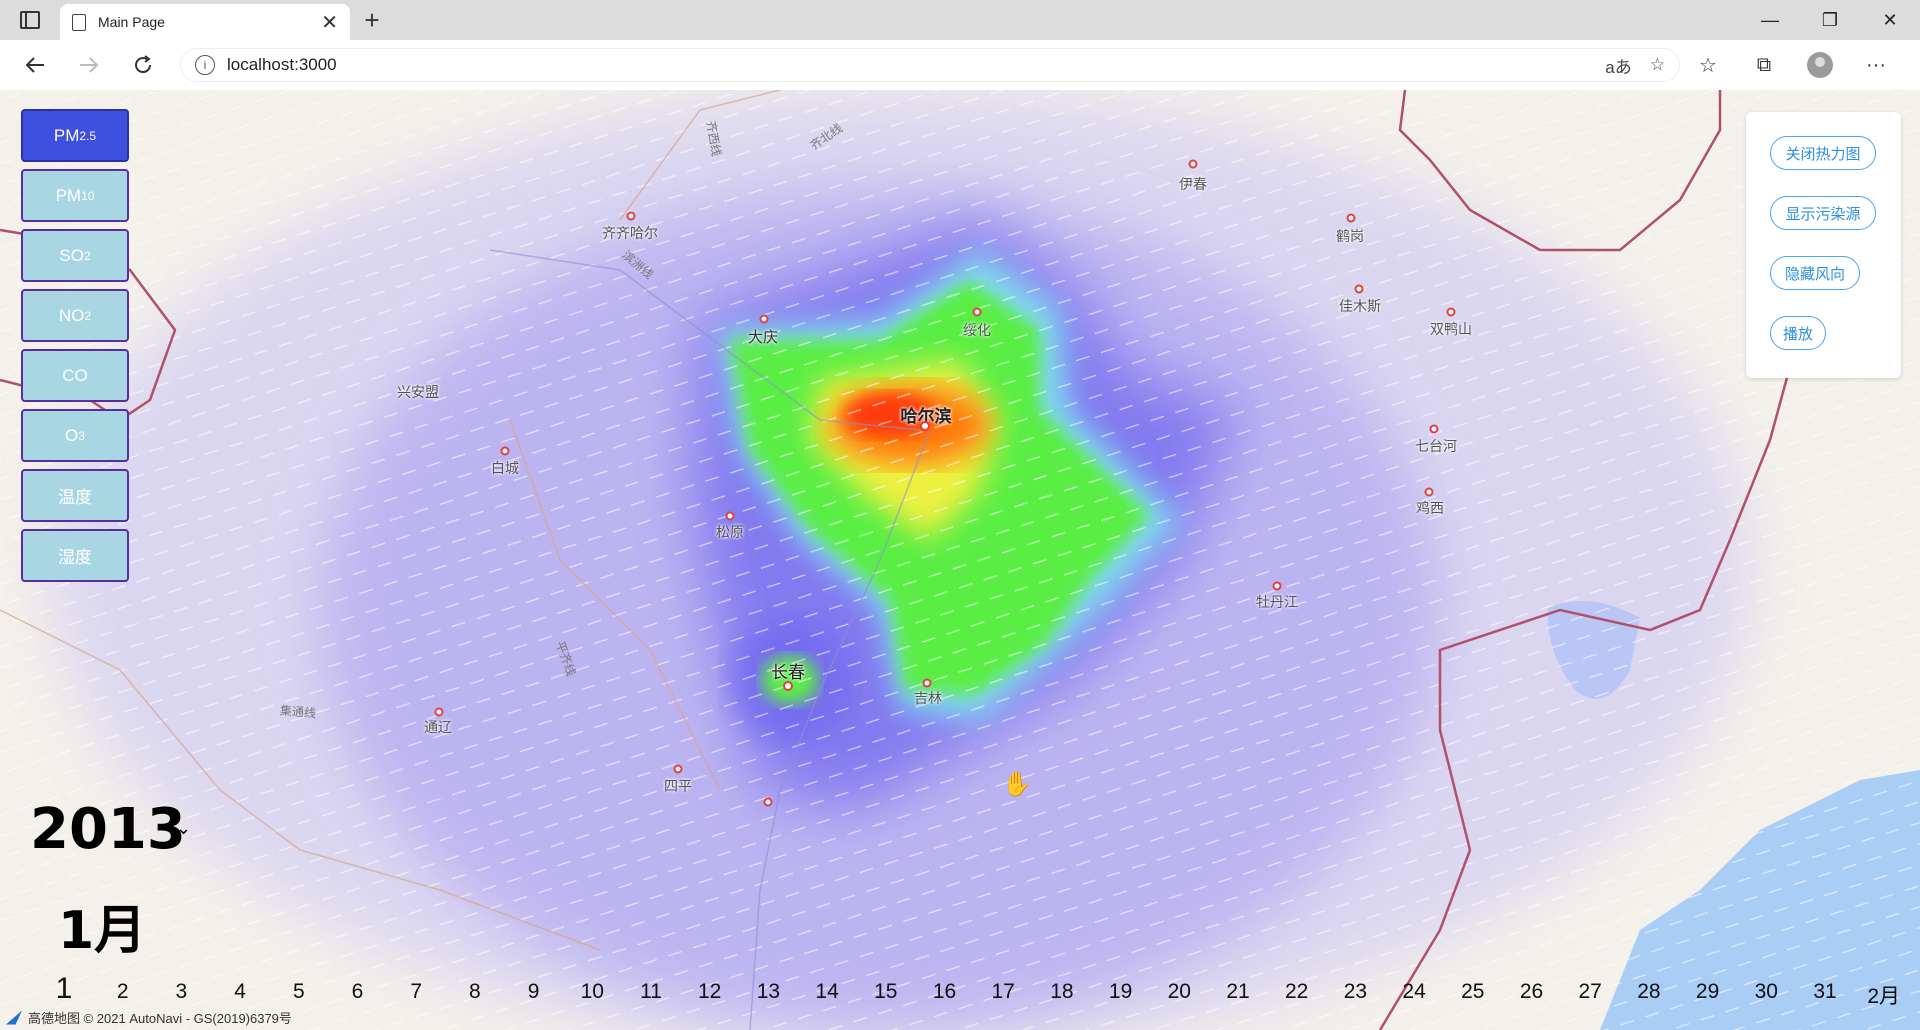 This screenshot has width=1920, height=1030. What do you see at coordinates (72, 435) in the screenshot?
I see `o3-label: O` at bounding box center [72, 435].